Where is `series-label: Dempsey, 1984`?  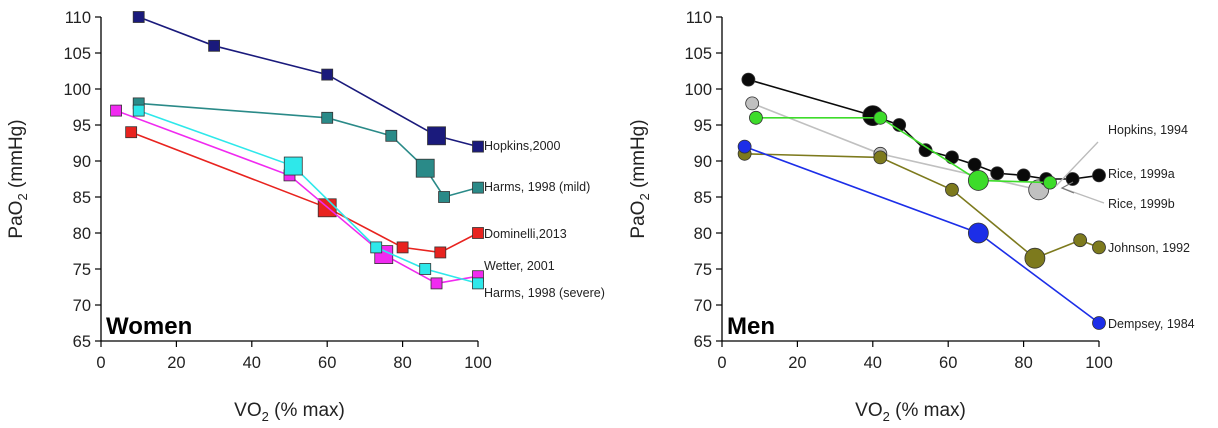
series-label: Dempsey, 1984 is located at coordinates (1151, 324).